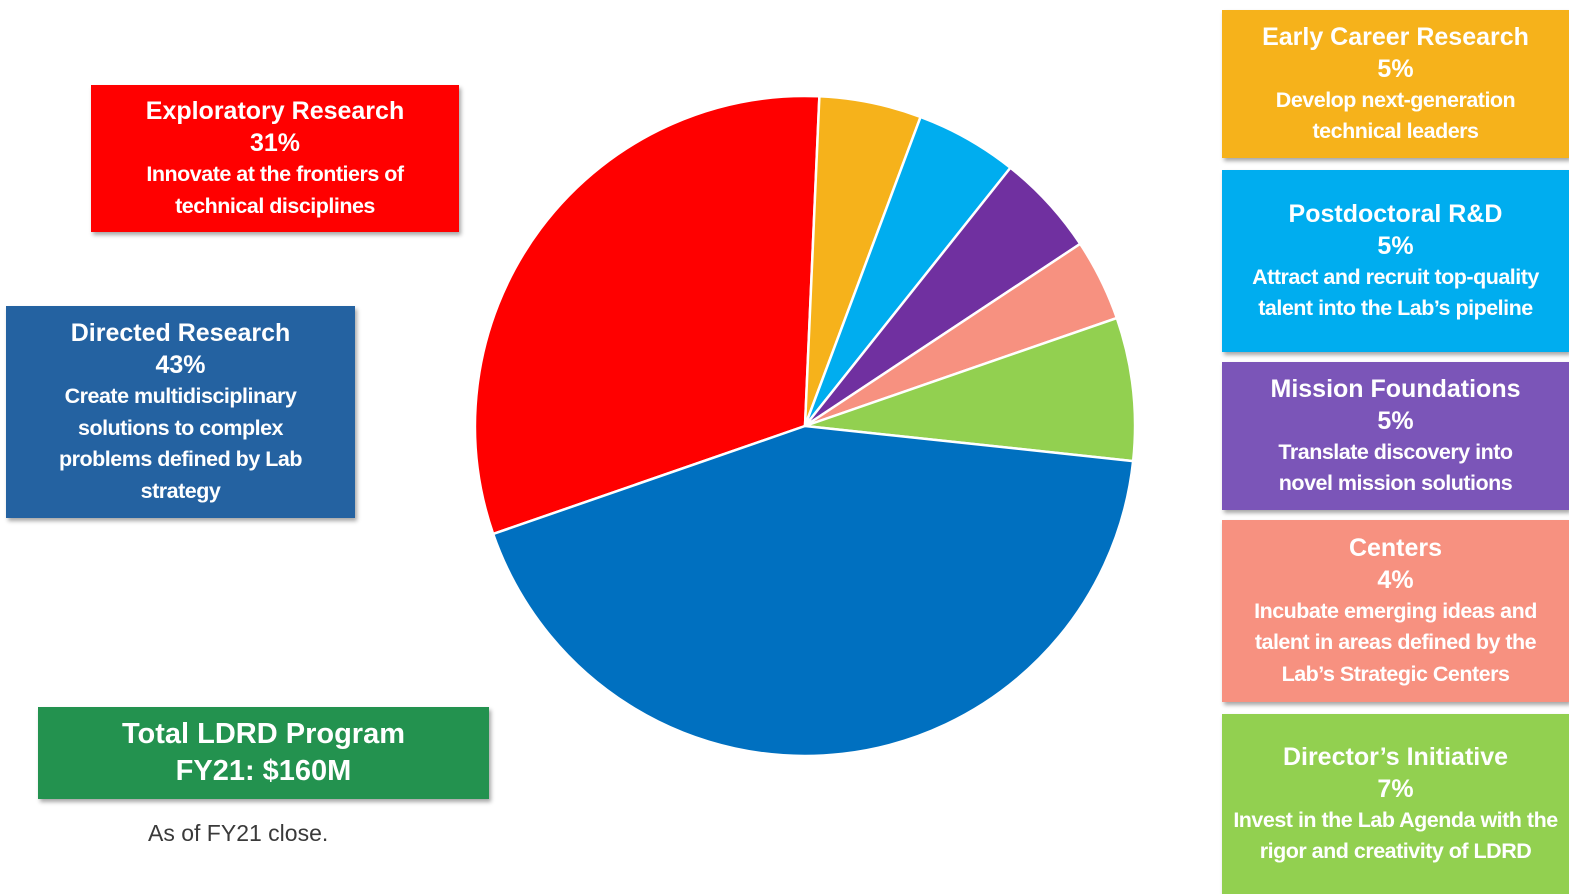 The image size is (1569, 894). Describe the element at coordinates (1395, 388) in the screenshot. I see `mission-foundations-title: Mission Foundations` at that location.